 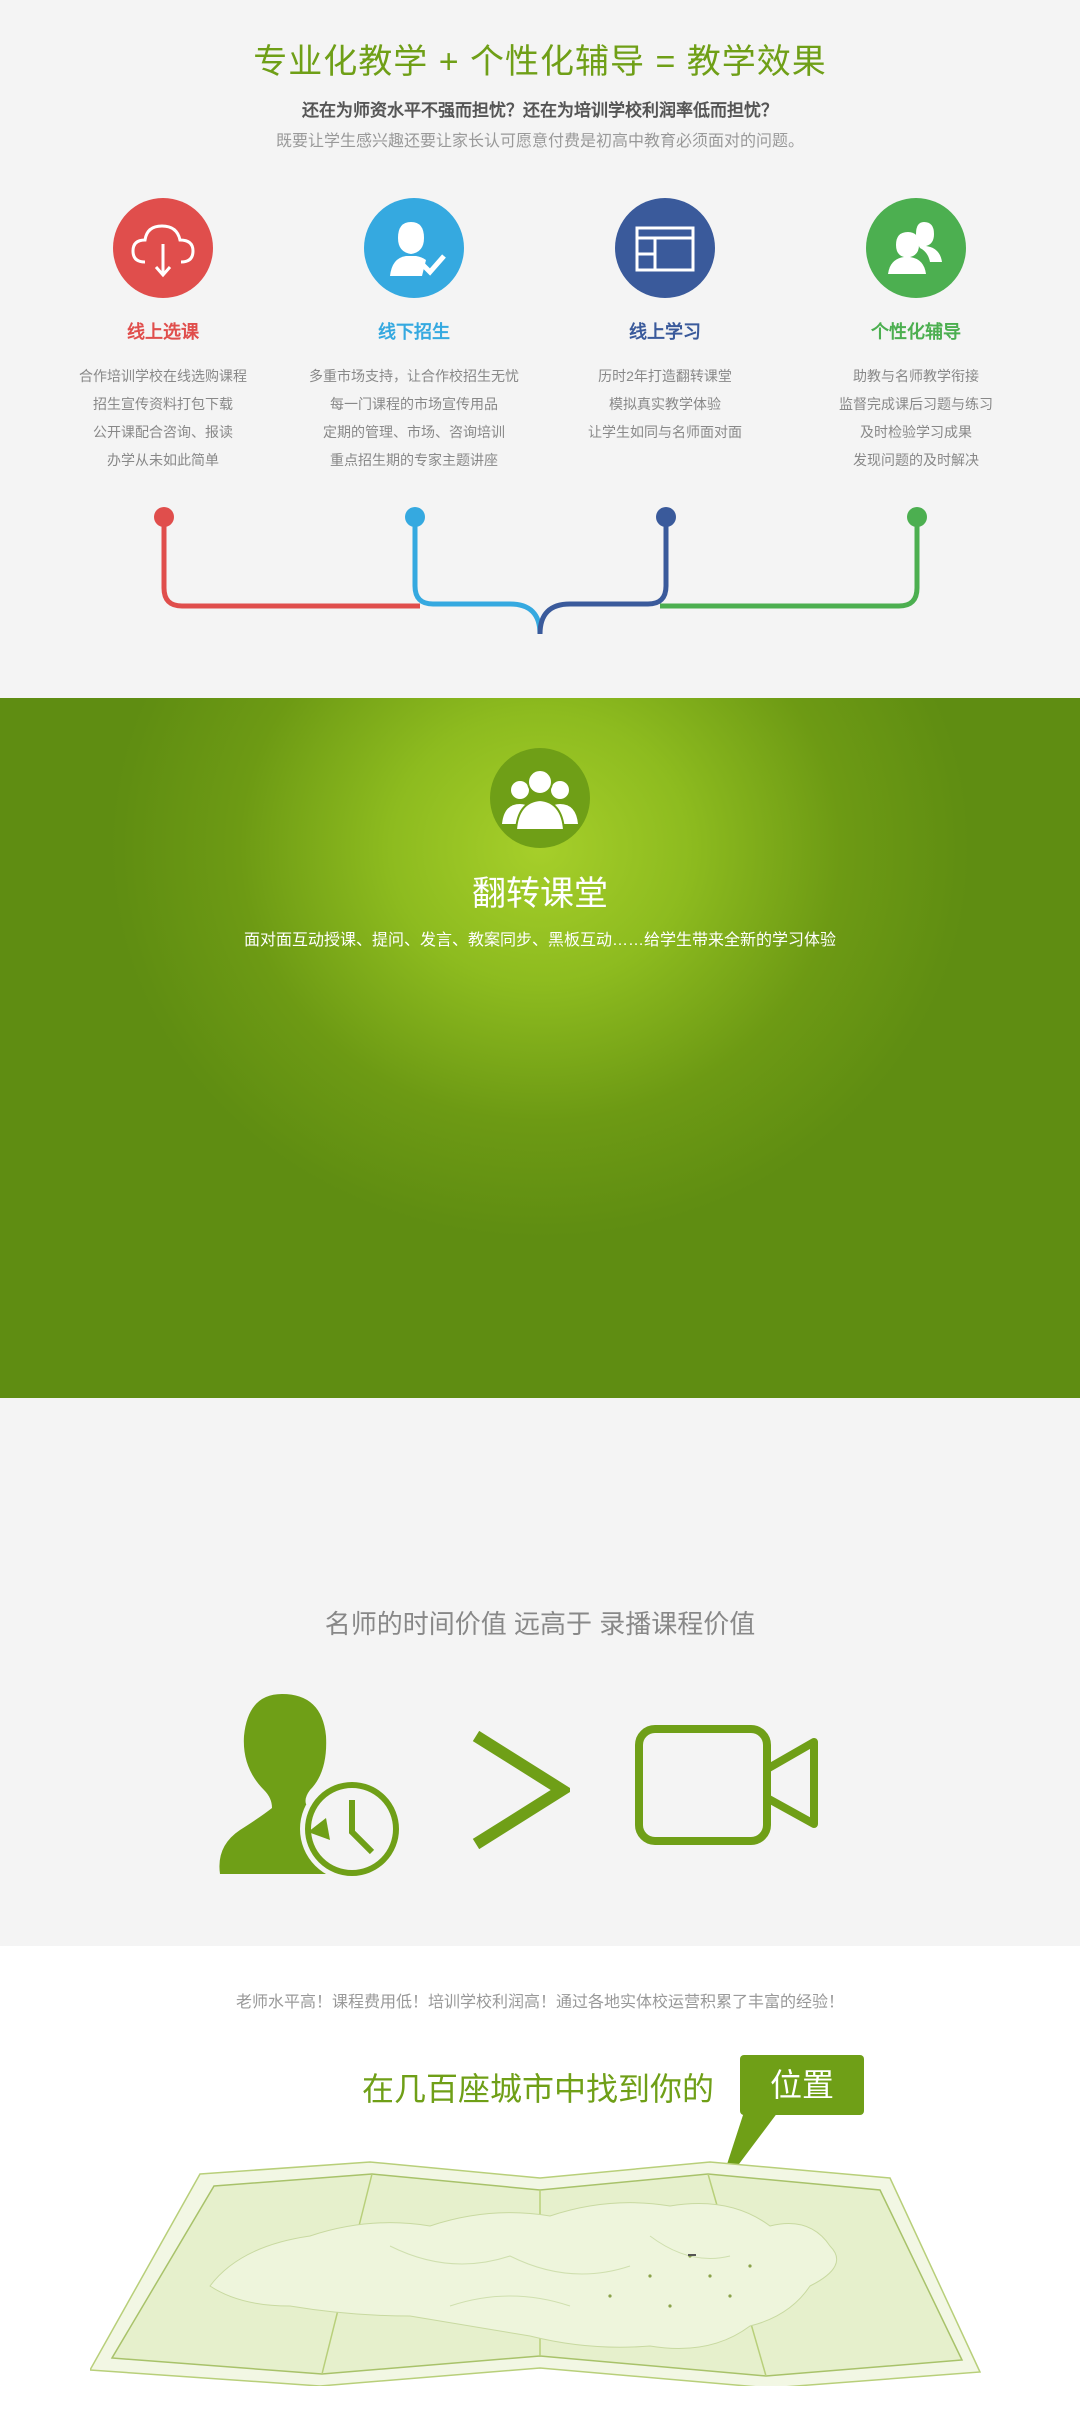 What do you see at coordinates (311, 1787) in the screenshot?
I see `teacher-clock-icon` at bounding box center [311, 1787].